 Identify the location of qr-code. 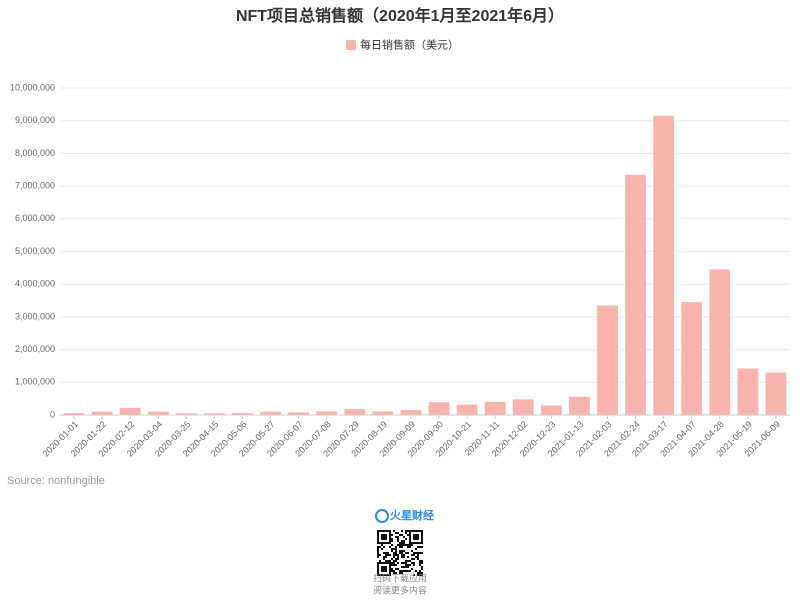
(400, 553).